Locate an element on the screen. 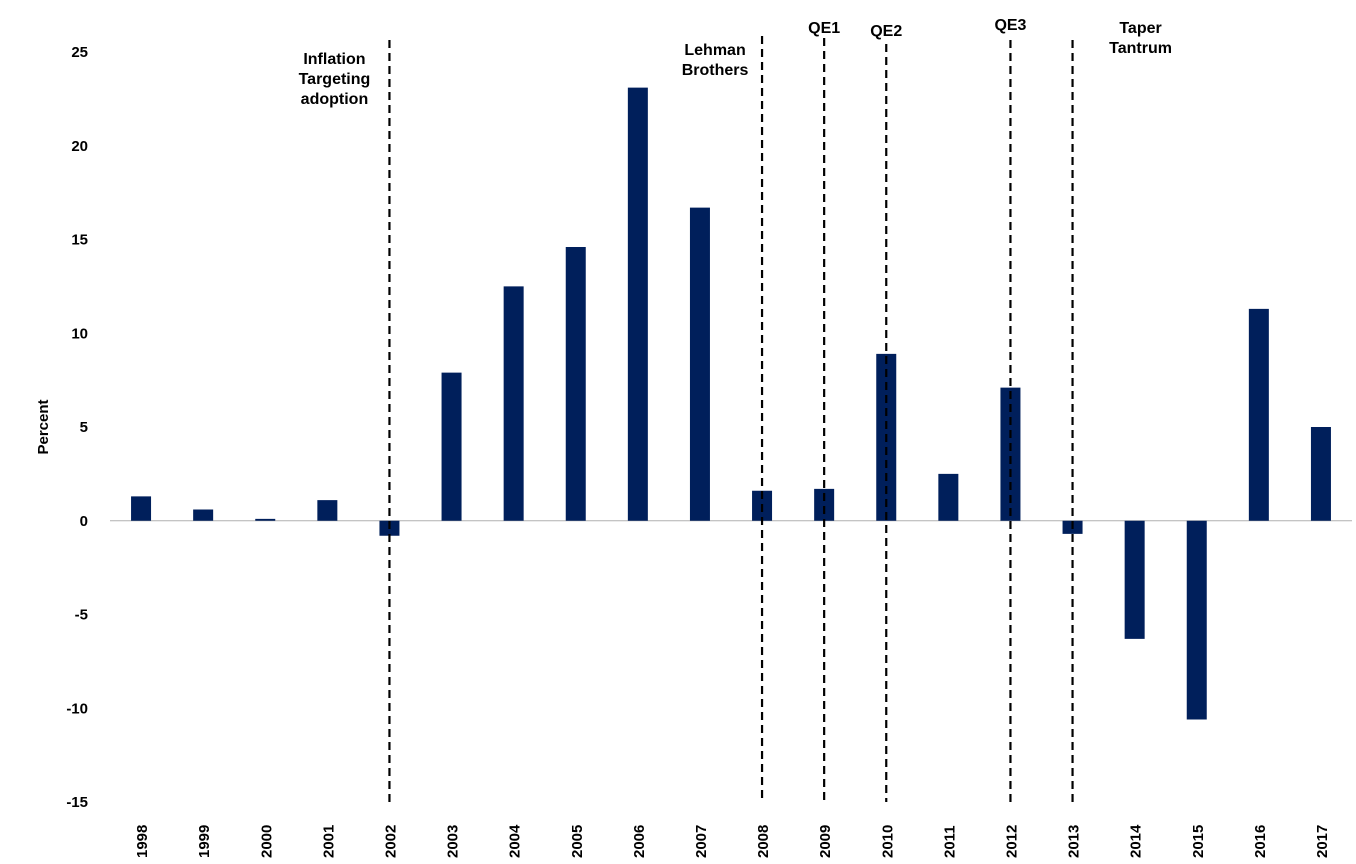 The width and height of the screenshot is (1356, 864). bar-2005 is located at coordinates (575, 384).